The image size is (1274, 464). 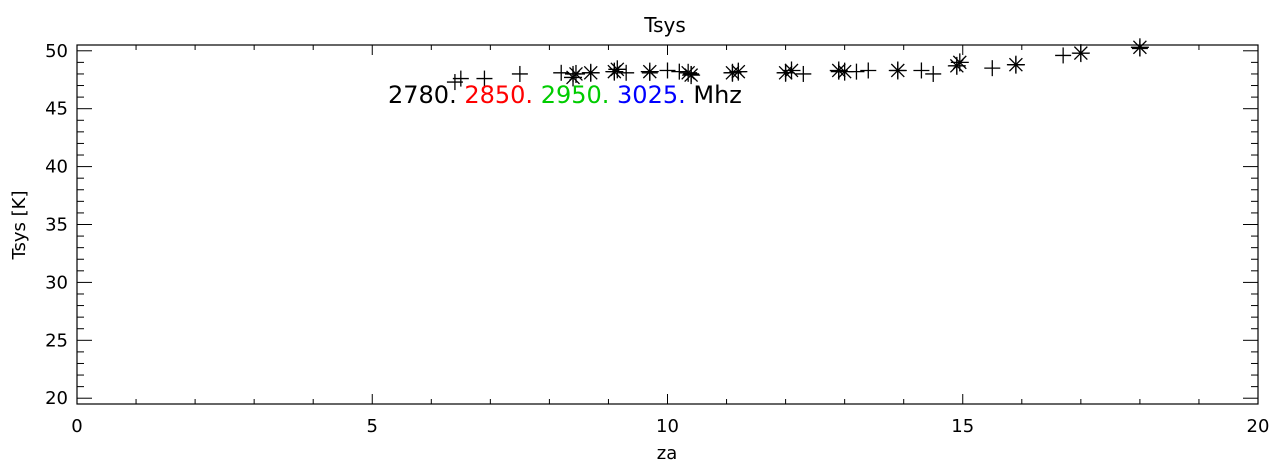 I want to click on chart-title: Tsys, so click(x=664, y=25).